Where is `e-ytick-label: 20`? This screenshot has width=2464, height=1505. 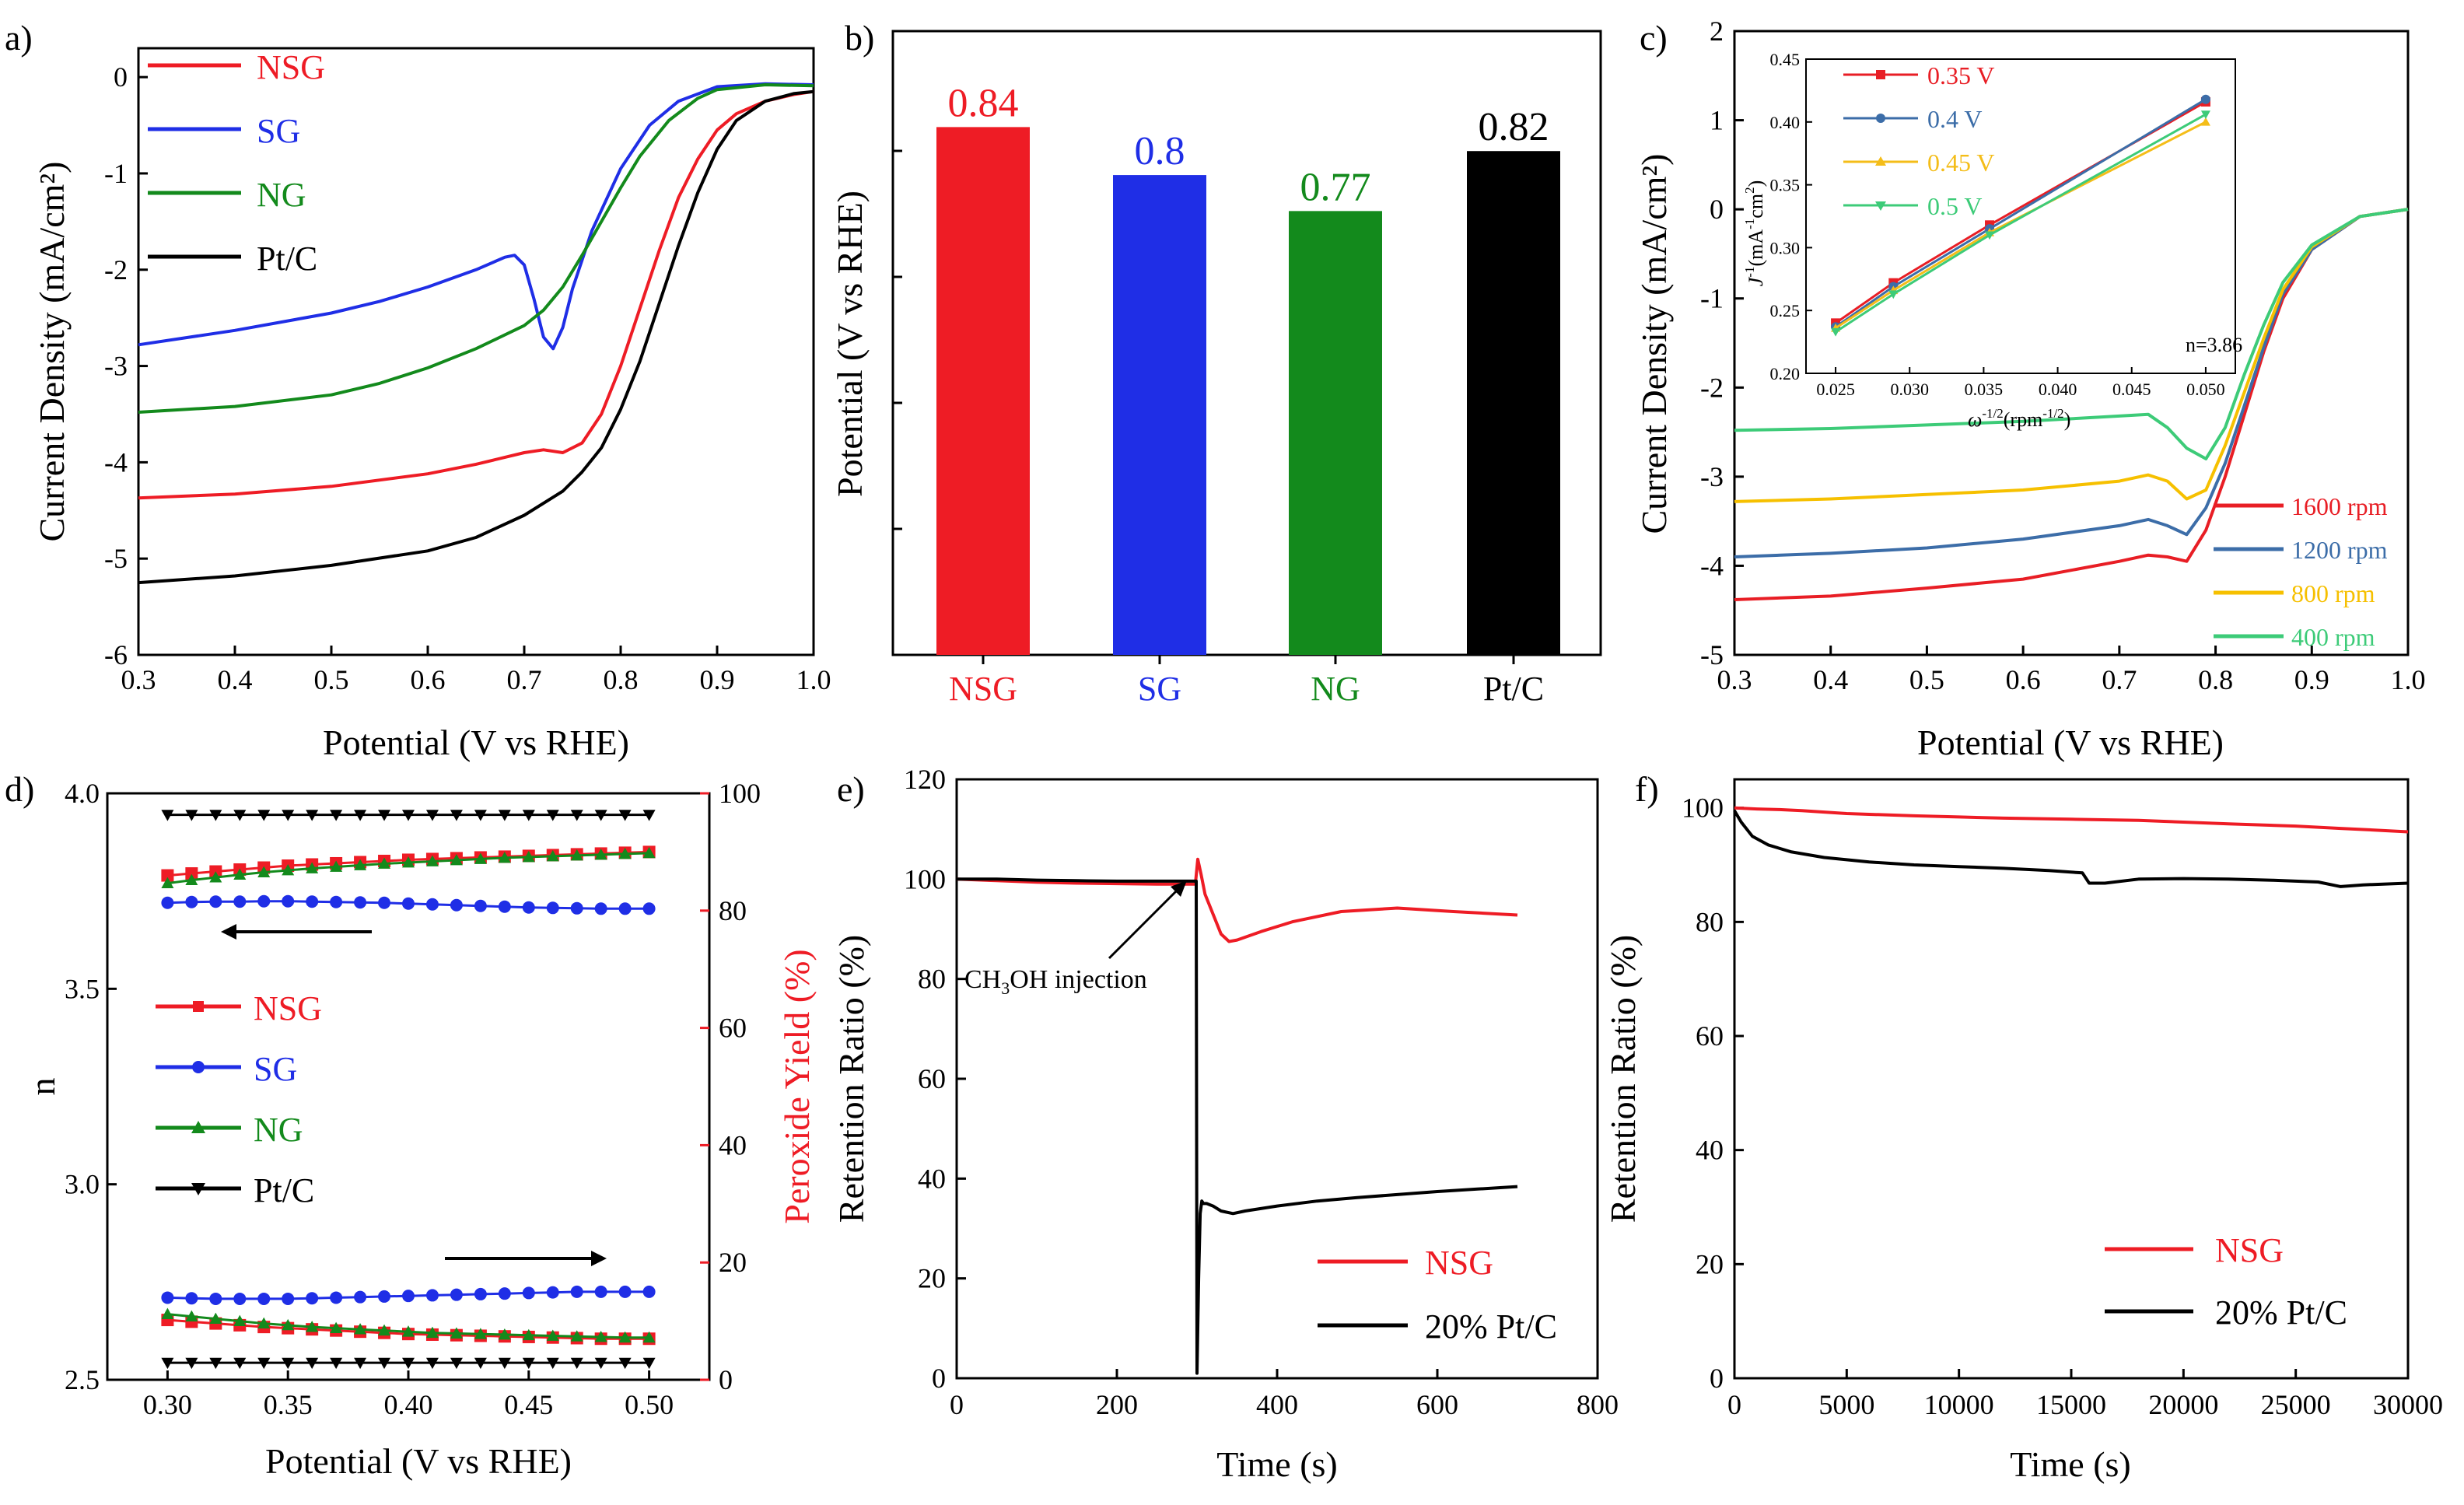 e-ytick-label: 20 is located at coordinates (932, 1279).